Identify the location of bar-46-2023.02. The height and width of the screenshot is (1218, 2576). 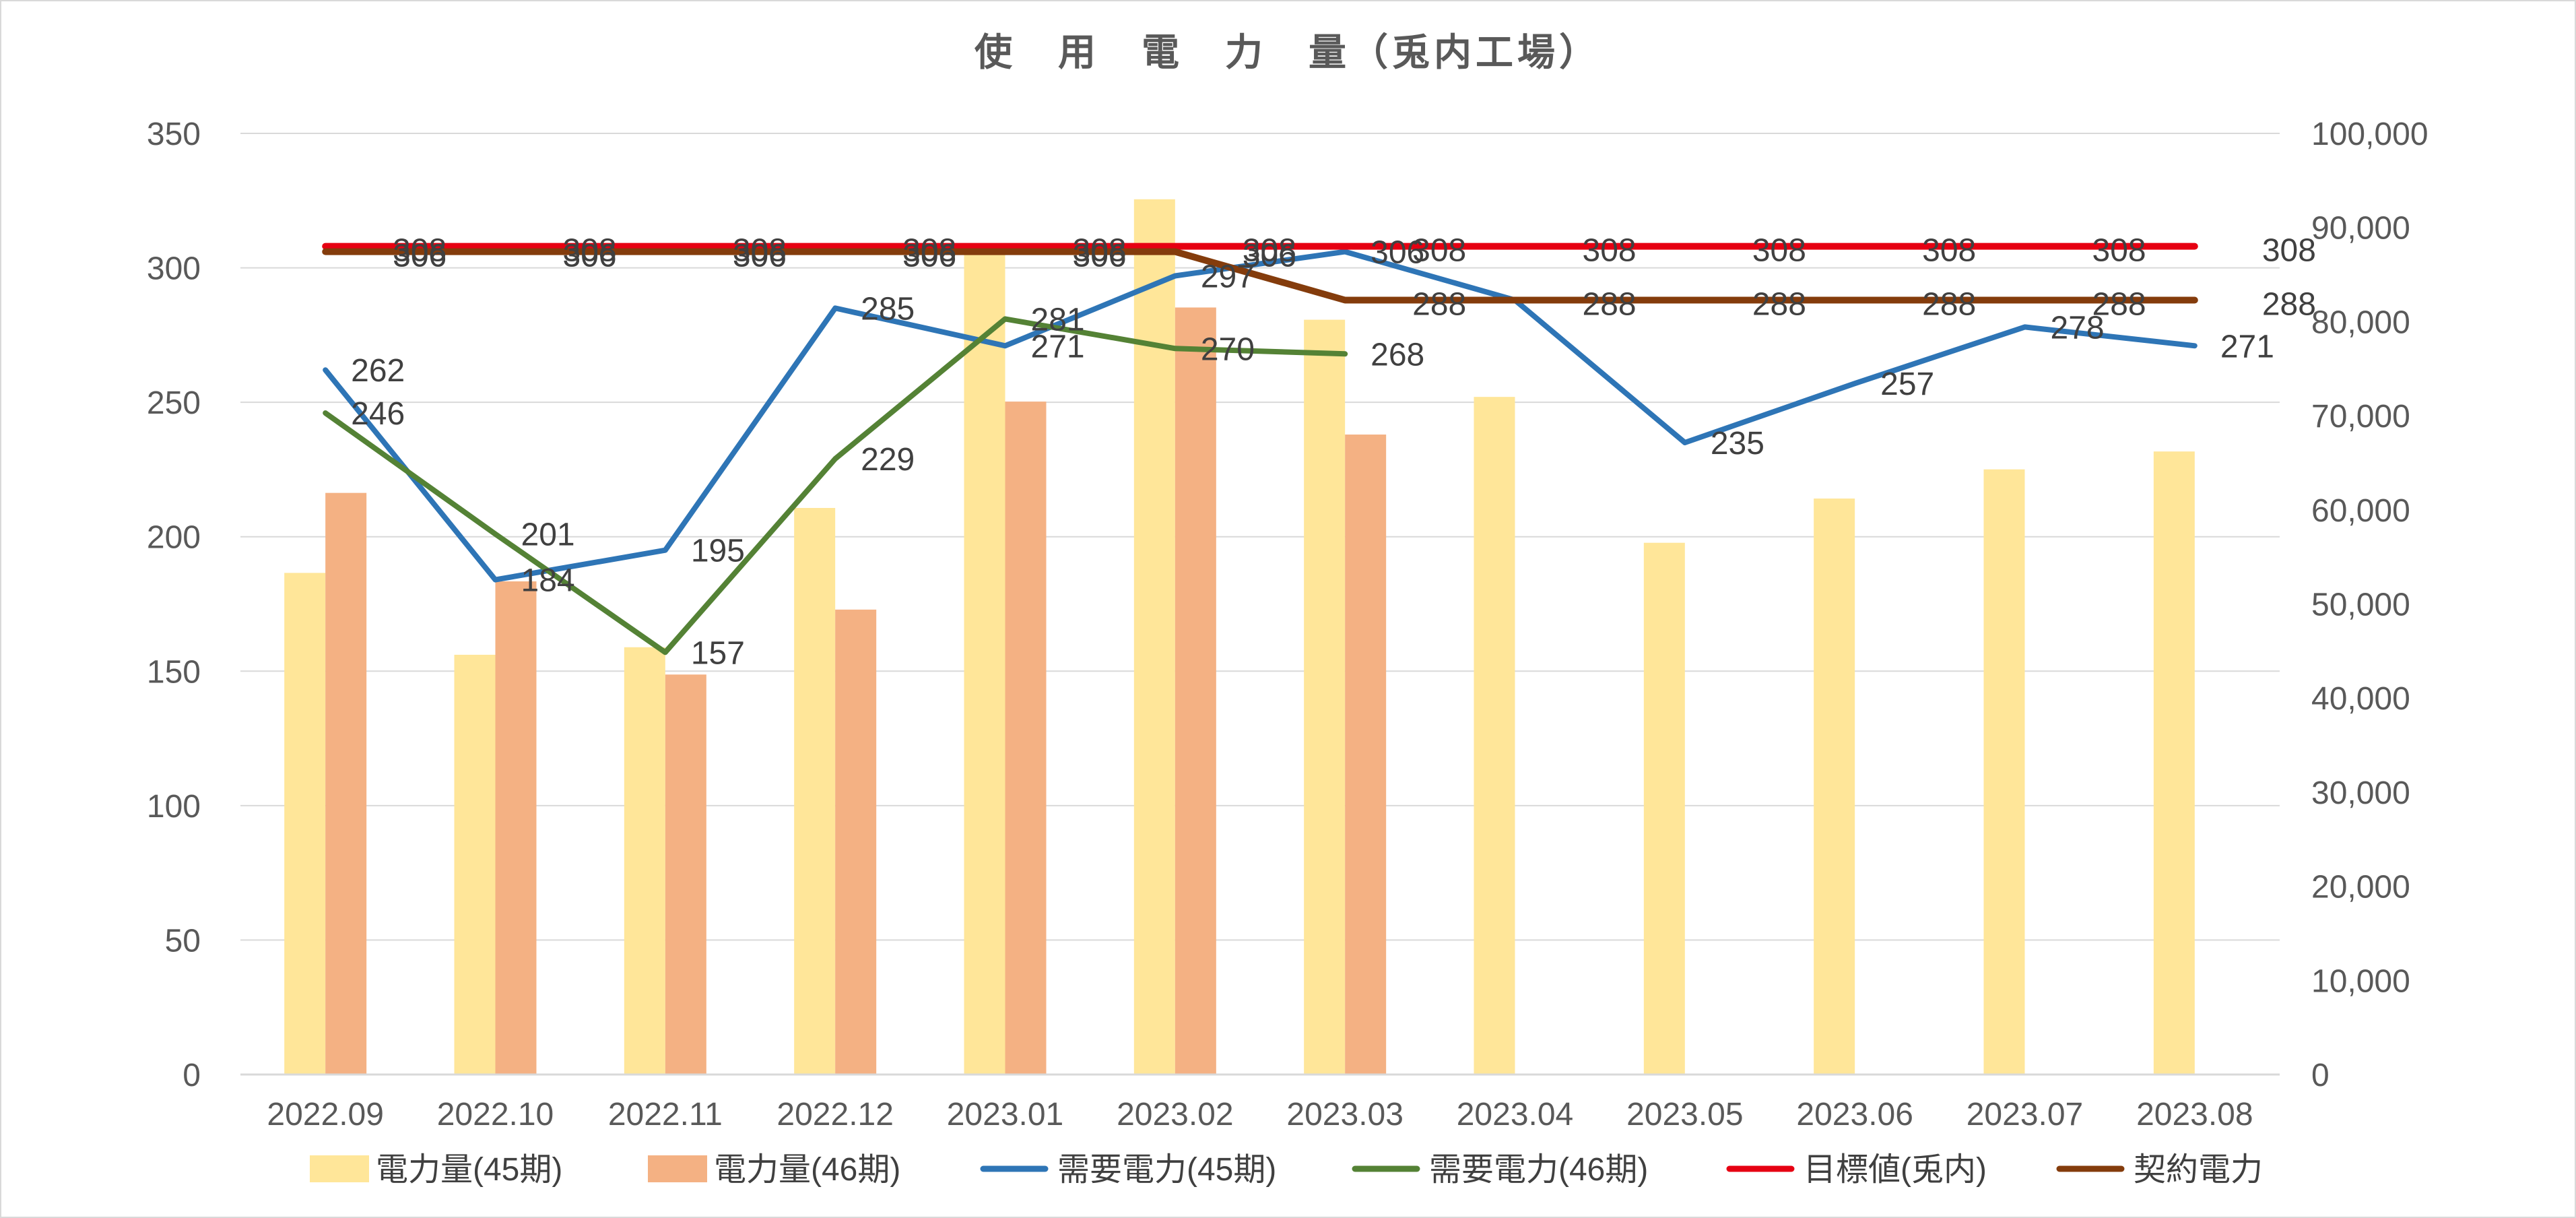
(1195, 691).